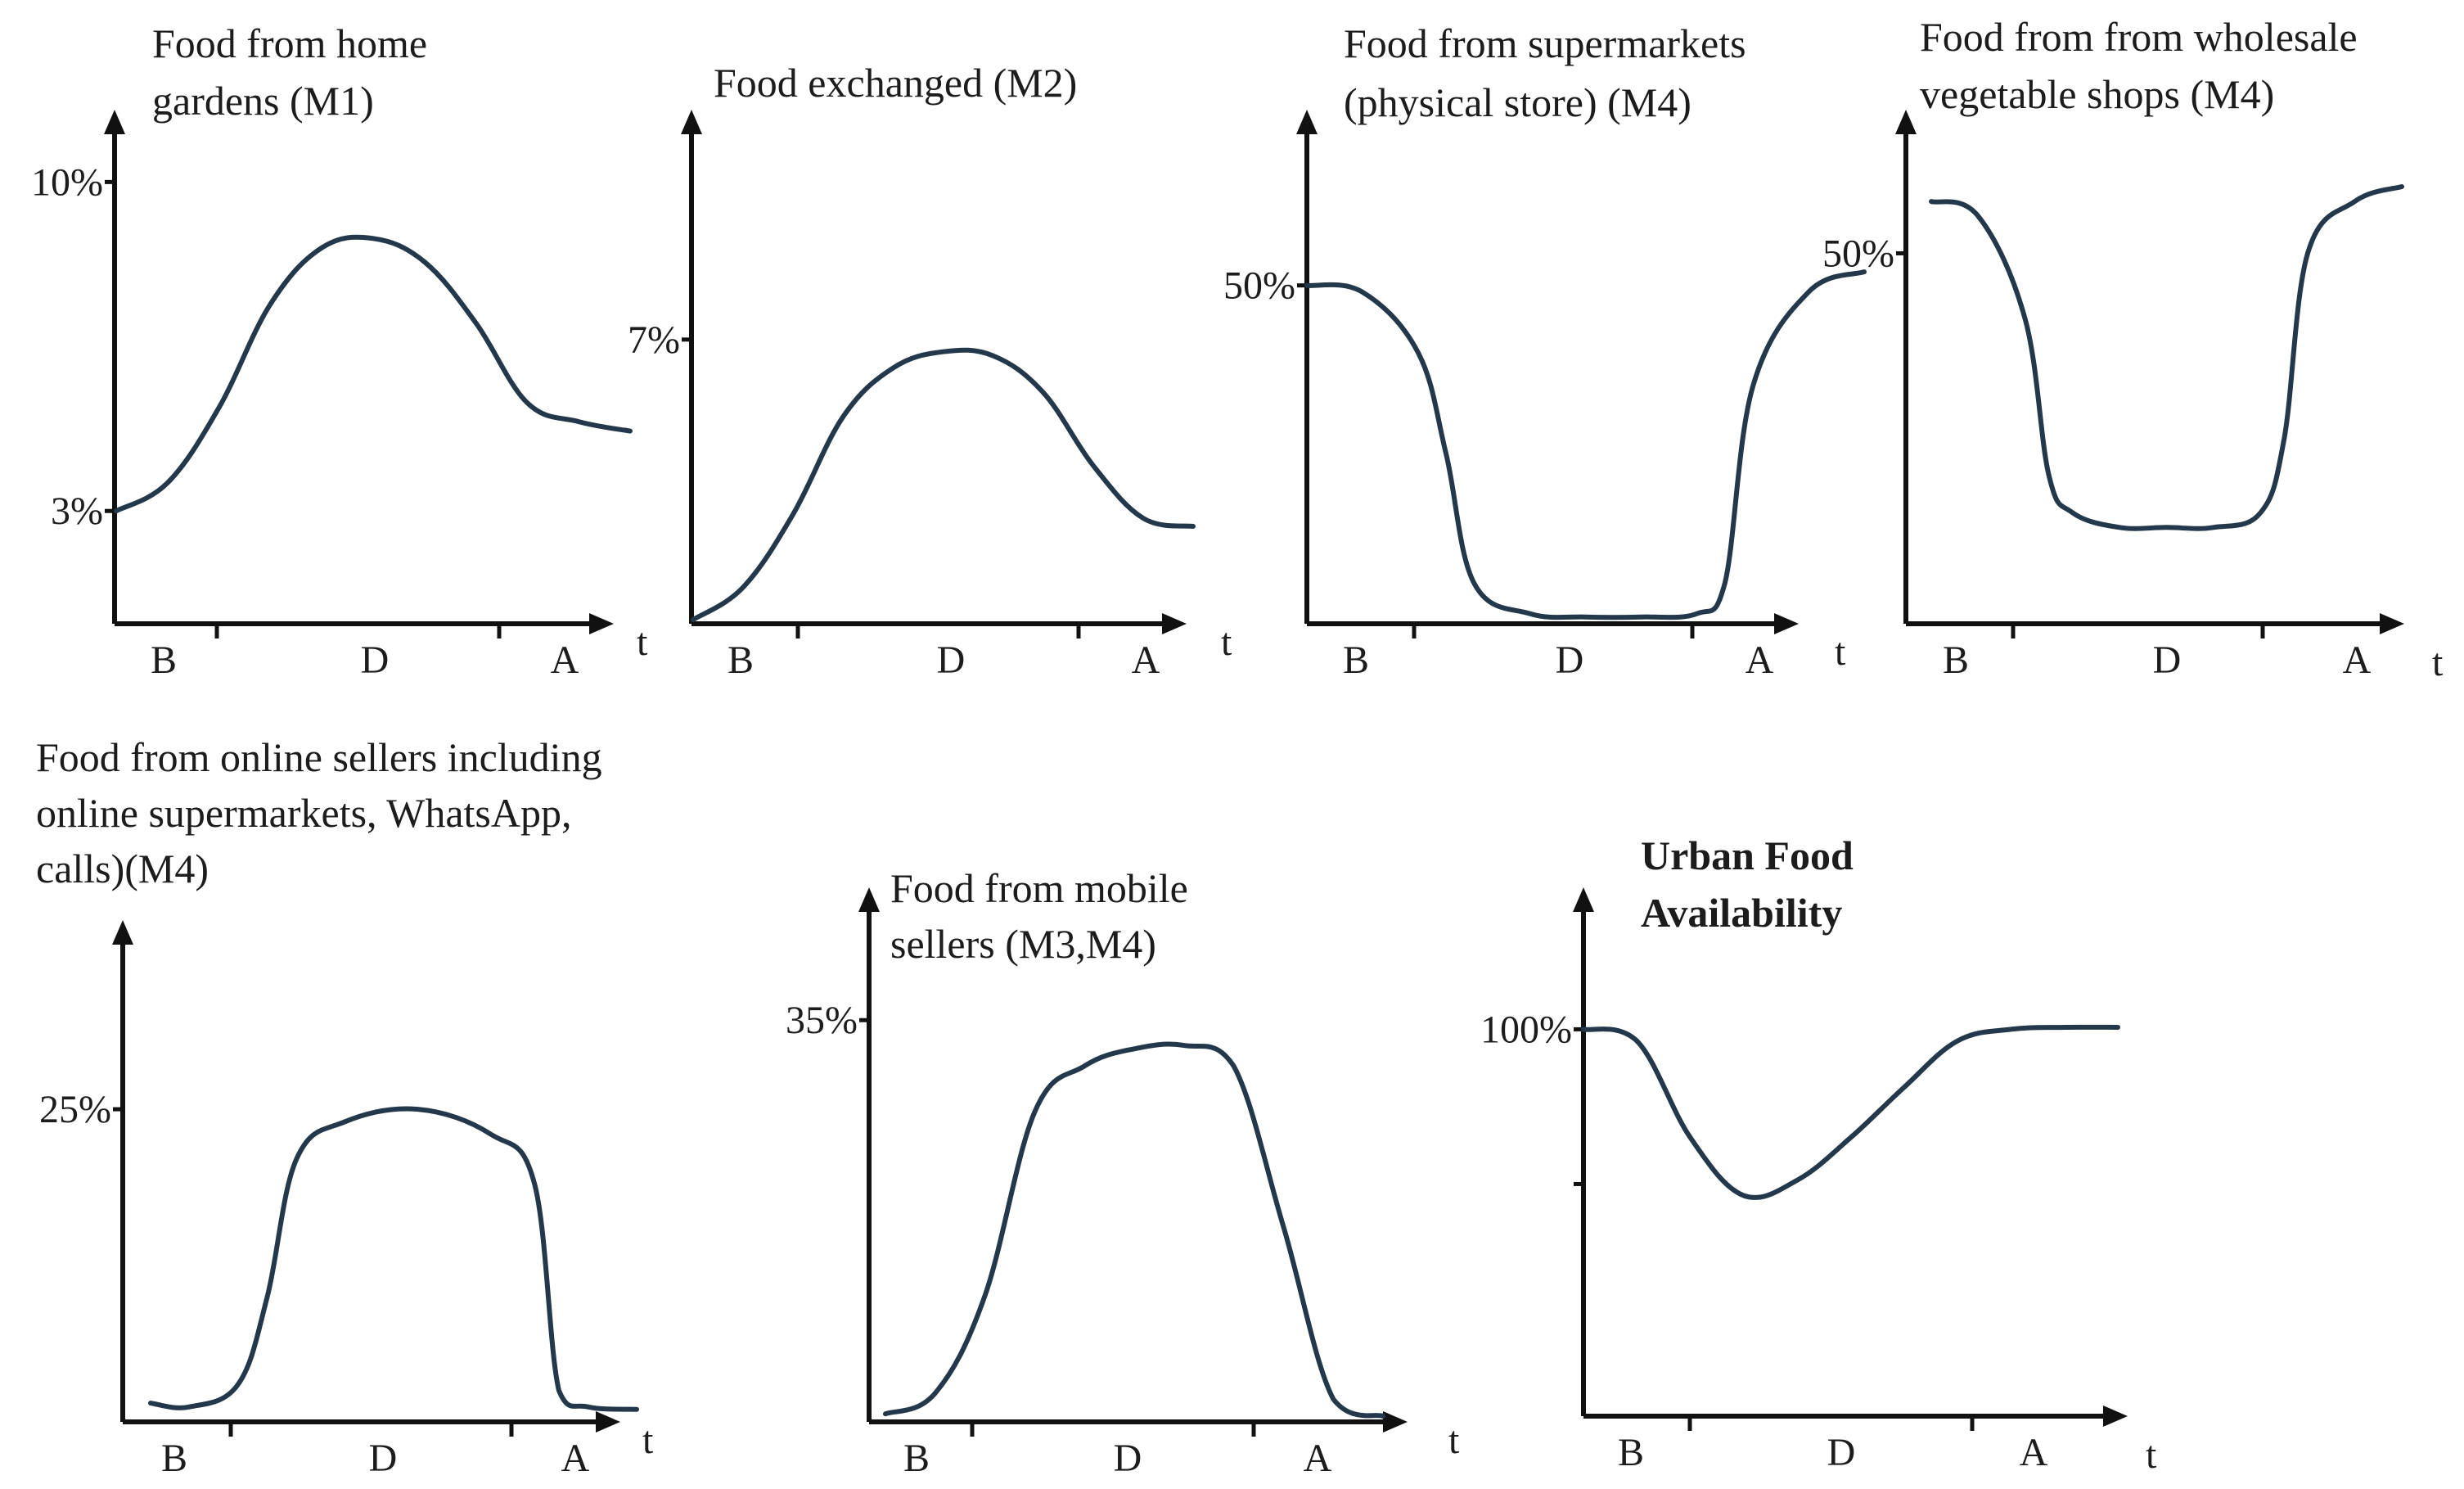 This screenshot has height=1489, width=2464. What do you see at coordinates (822, 1020) in the screenshot?
I see `y-tick-label: 35%` at bounding box center [822, 1020].